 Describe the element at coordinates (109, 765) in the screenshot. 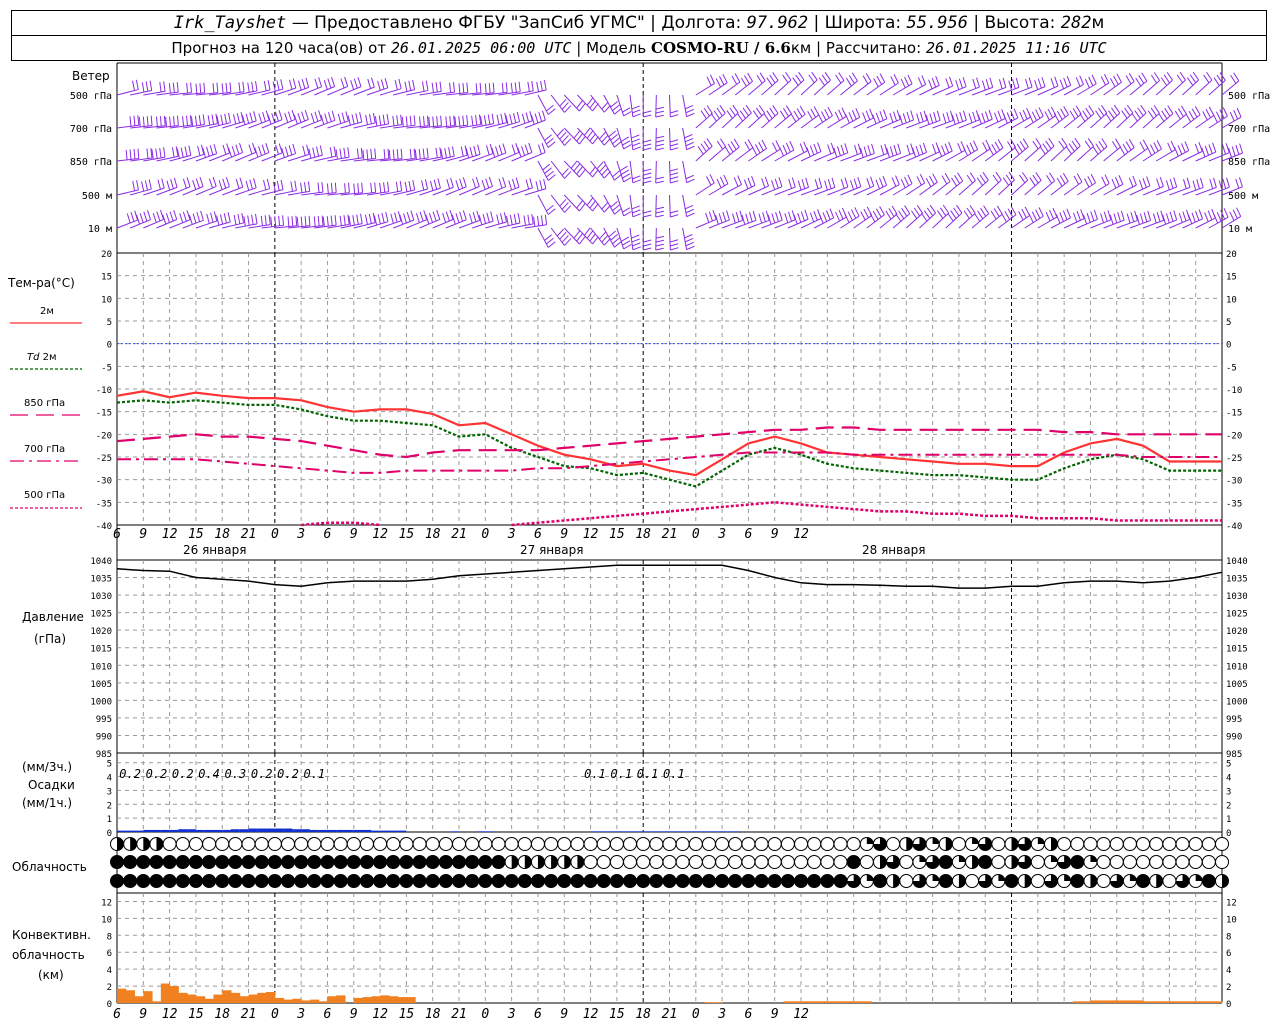

I see `precip-tick-left: 5` at that location.